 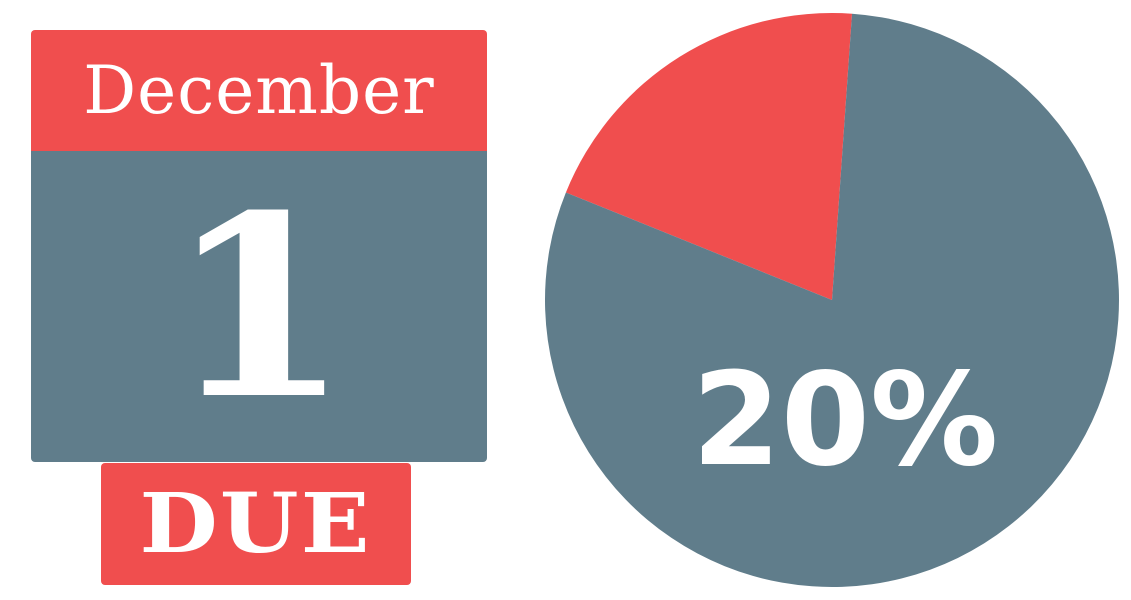 What do you see at coordinates (845, 420) in the screenshot?
I see `pie-percentage-label: 20%` at bounding box center [845, 420].